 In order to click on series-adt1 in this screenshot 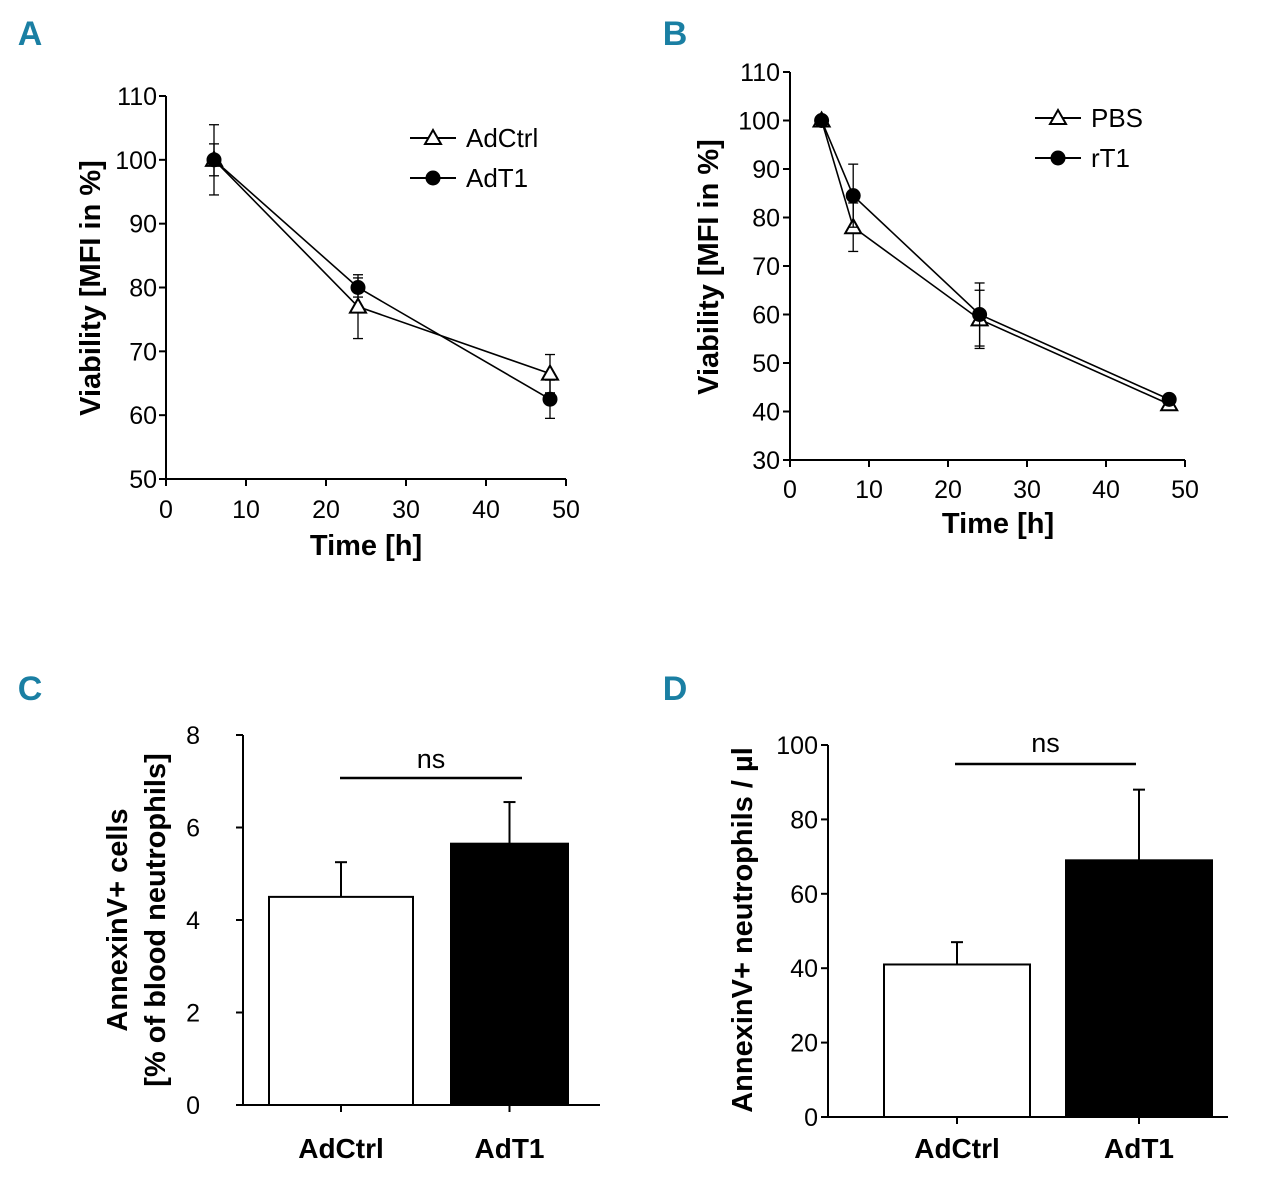, I will do `click(382, 281)`.